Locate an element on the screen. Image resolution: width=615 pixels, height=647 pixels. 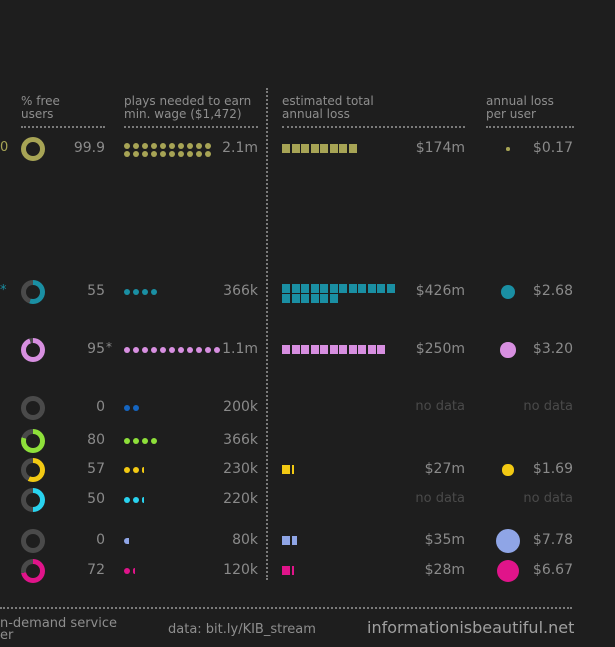
header-plays-needed: plays needed to earn min. wage ($1,472) is located at coordinates (188, 107).